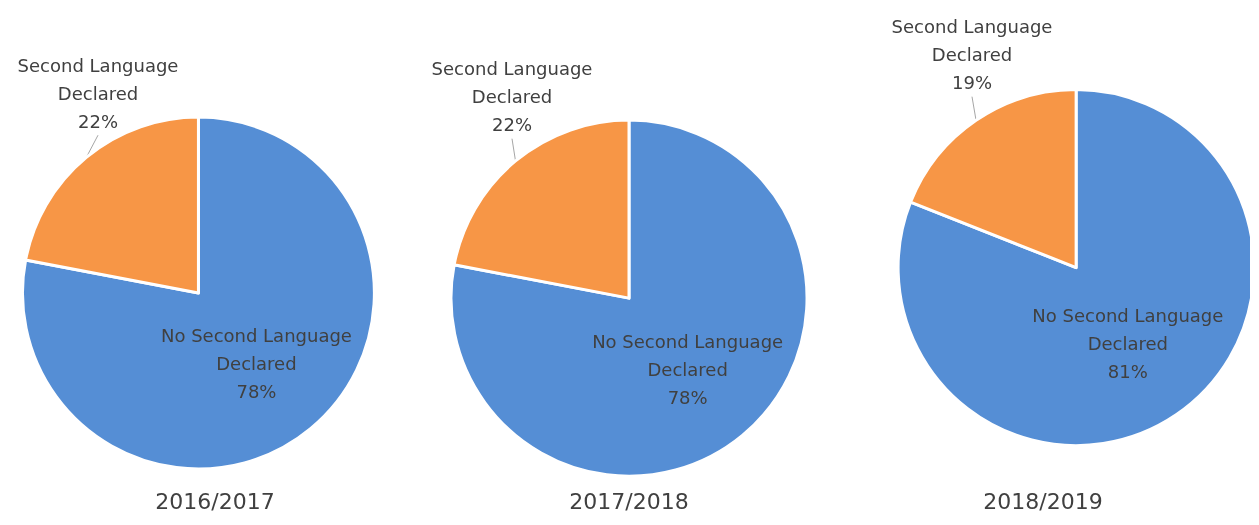 Image resolution: width=1259 pixels, height=525 pixels. What do you see at coordinates (215, 501) in the screenshot?
I see `text: 2016/2017` at bounding box center [215, 501].